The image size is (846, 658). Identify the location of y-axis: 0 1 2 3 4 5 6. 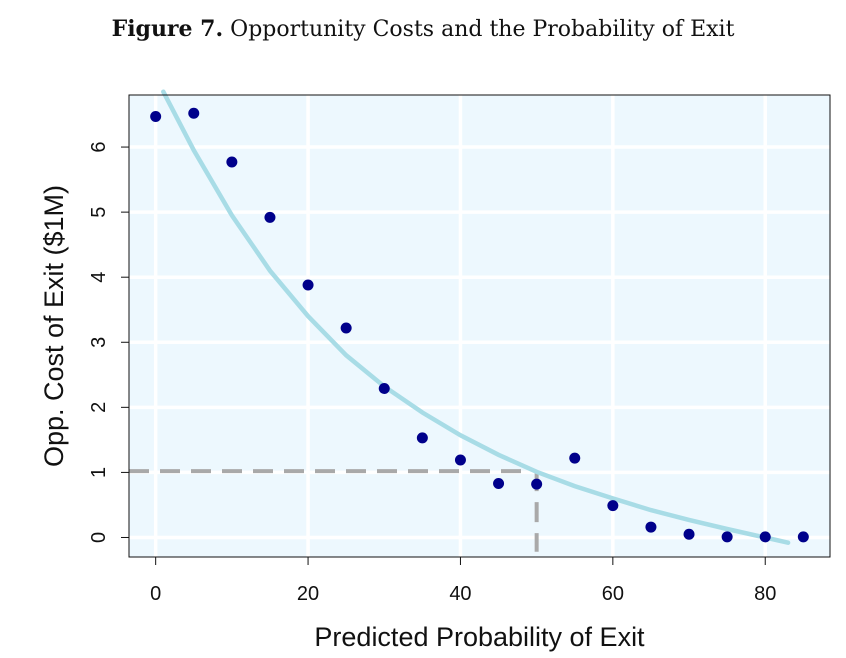
(108, 342).